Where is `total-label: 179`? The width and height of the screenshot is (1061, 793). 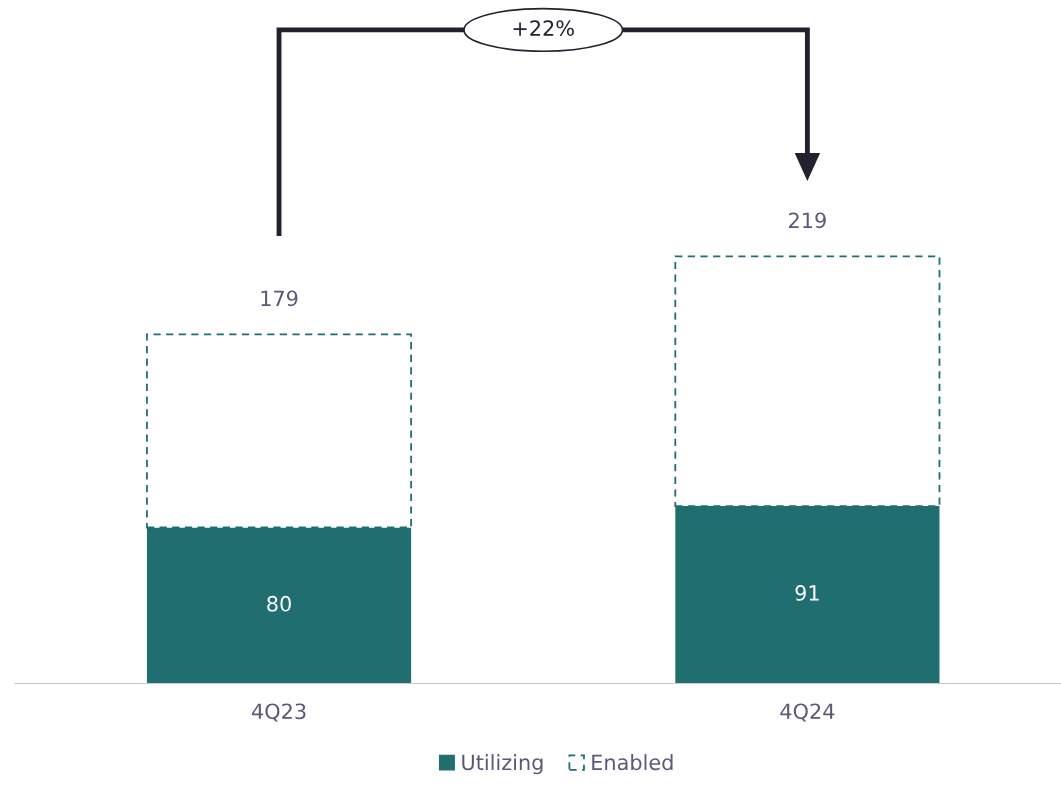 total-label: 179 is located at coordinates (279, 298).